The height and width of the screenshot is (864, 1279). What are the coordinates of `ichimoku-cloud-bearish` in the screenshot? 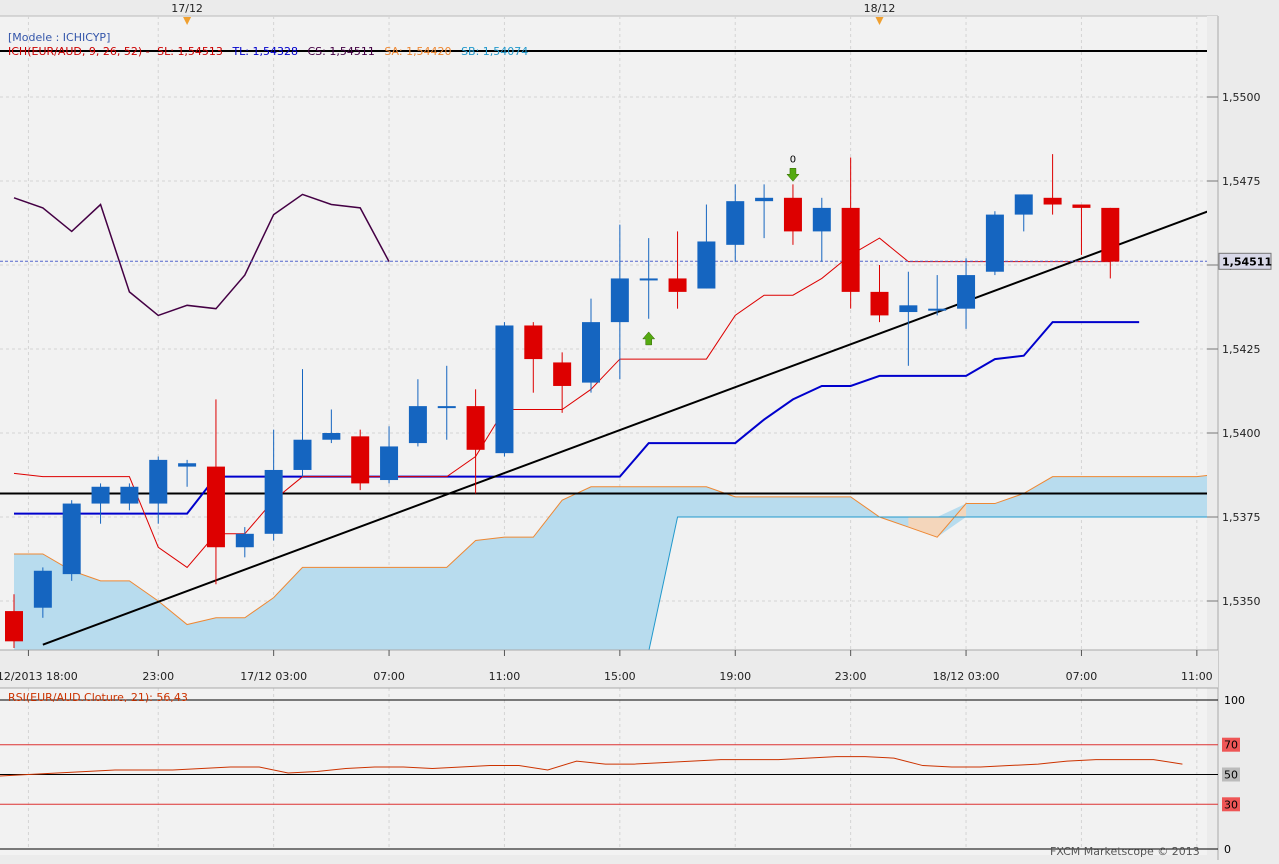 It's located at (937, 520).